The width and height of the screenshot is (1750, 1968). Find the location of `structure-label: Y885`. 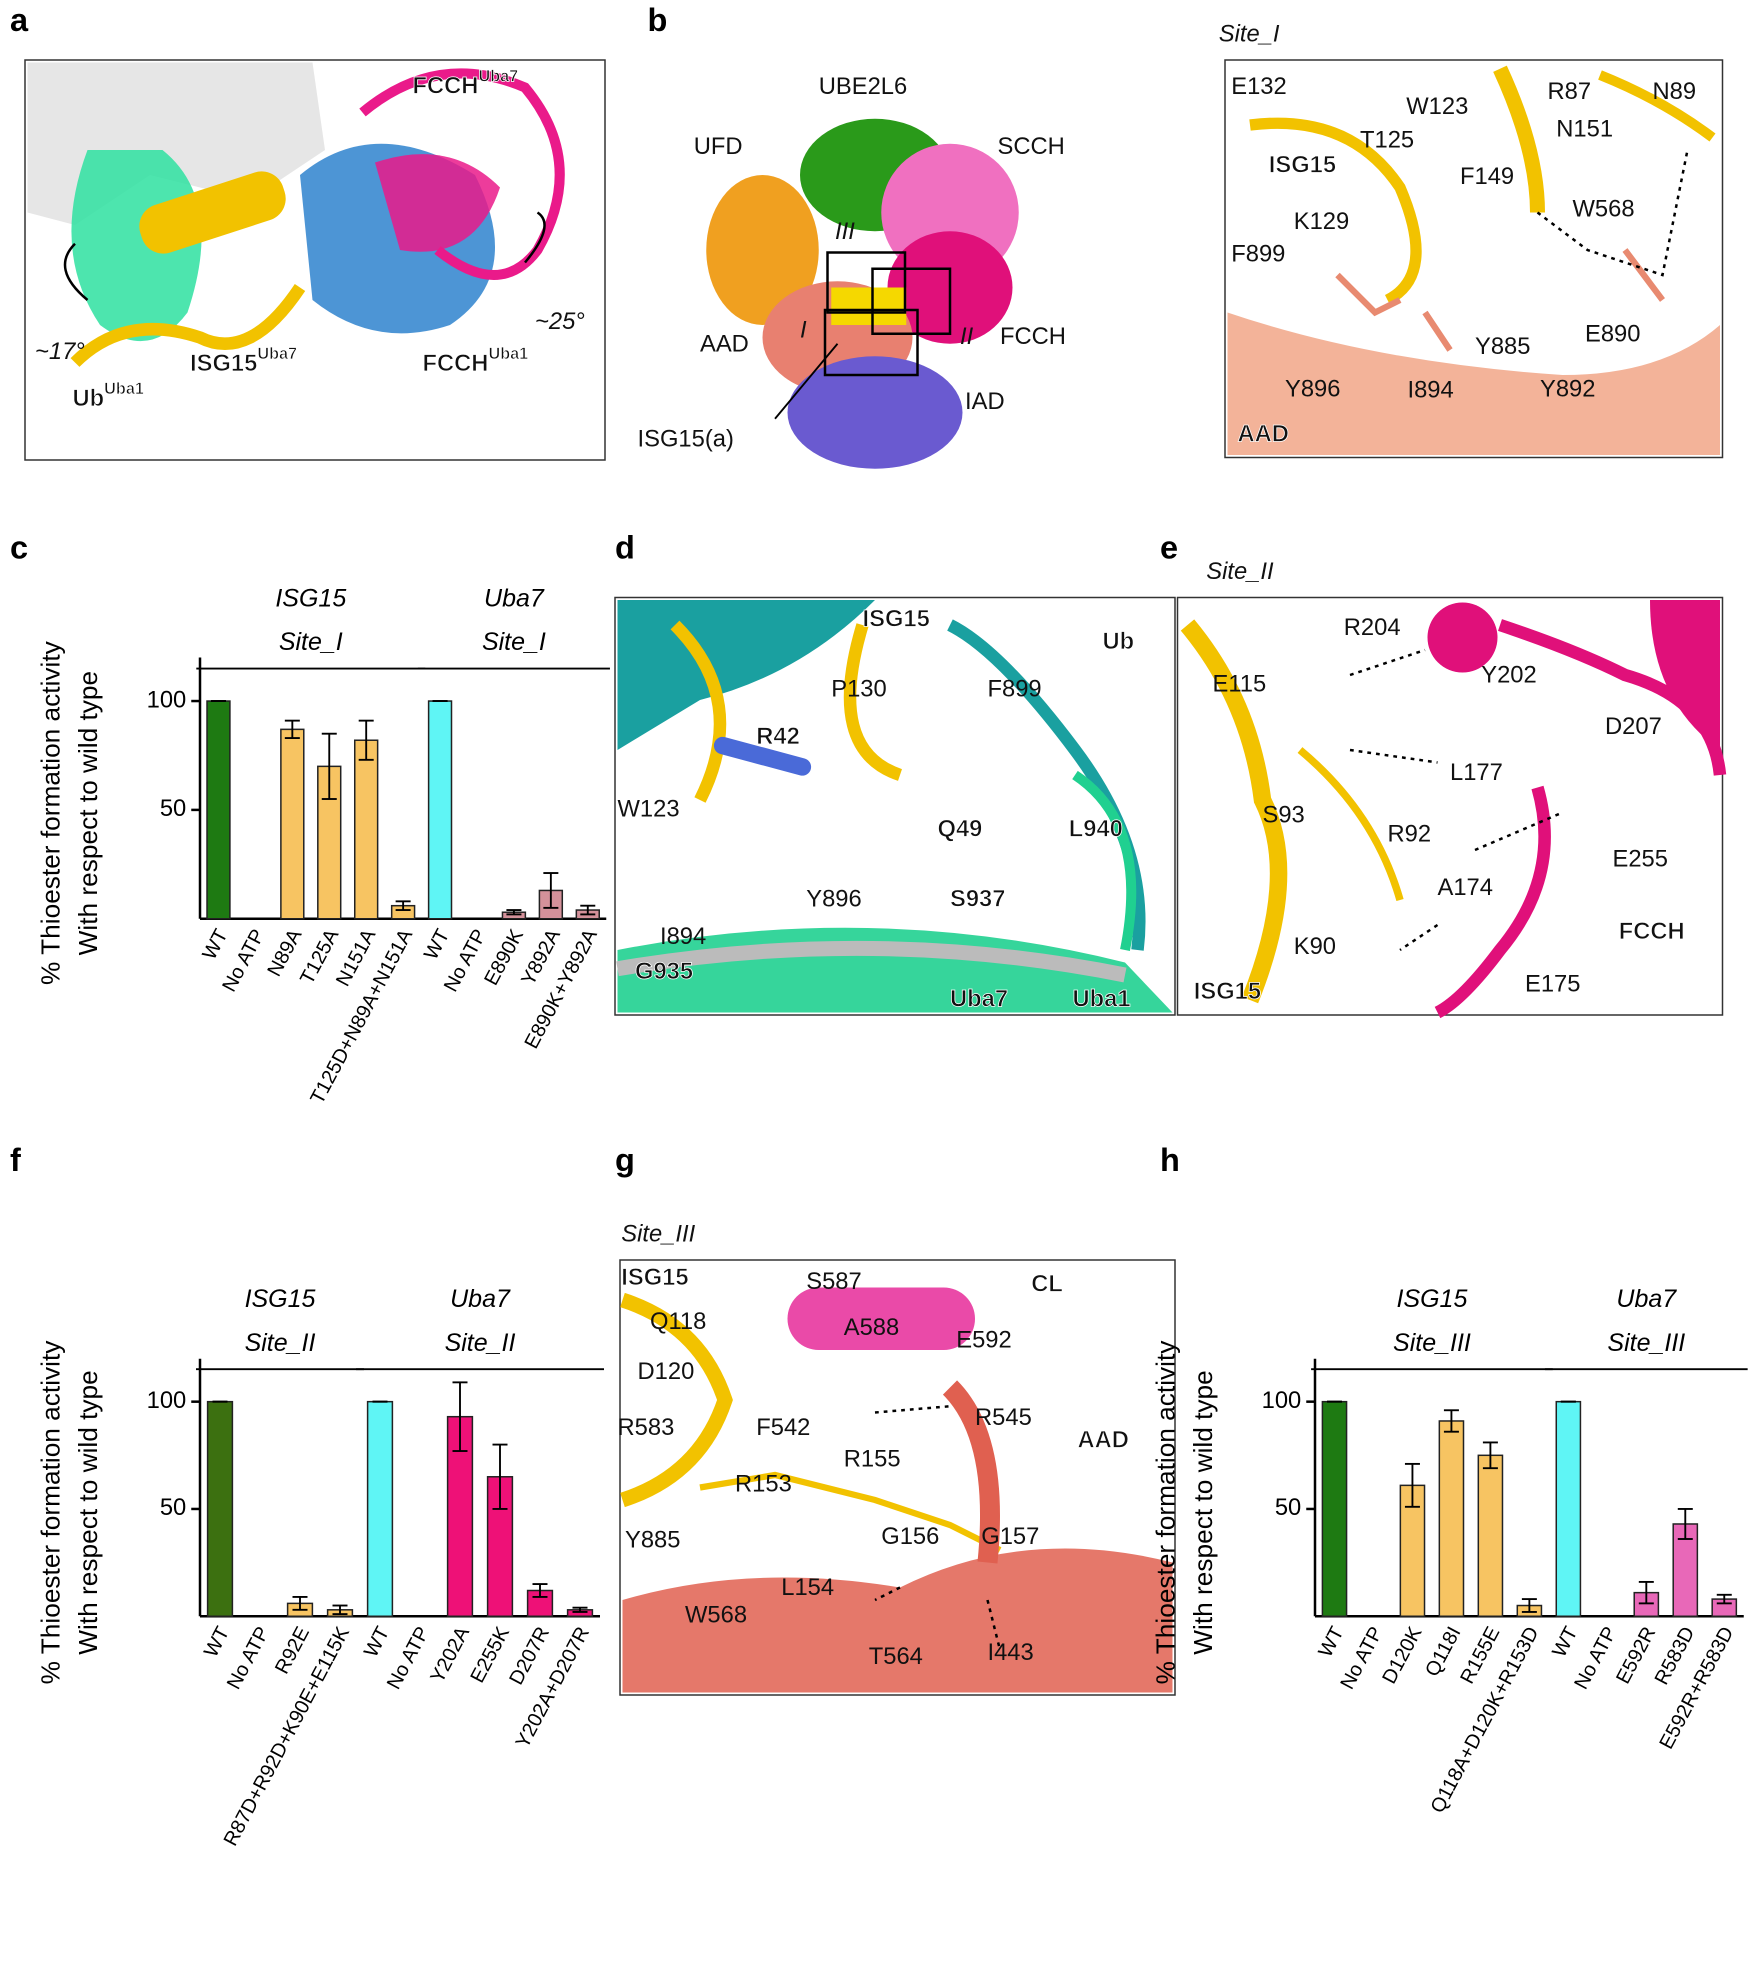

structure-label: Y885 is located at coordinates (1502, 346).